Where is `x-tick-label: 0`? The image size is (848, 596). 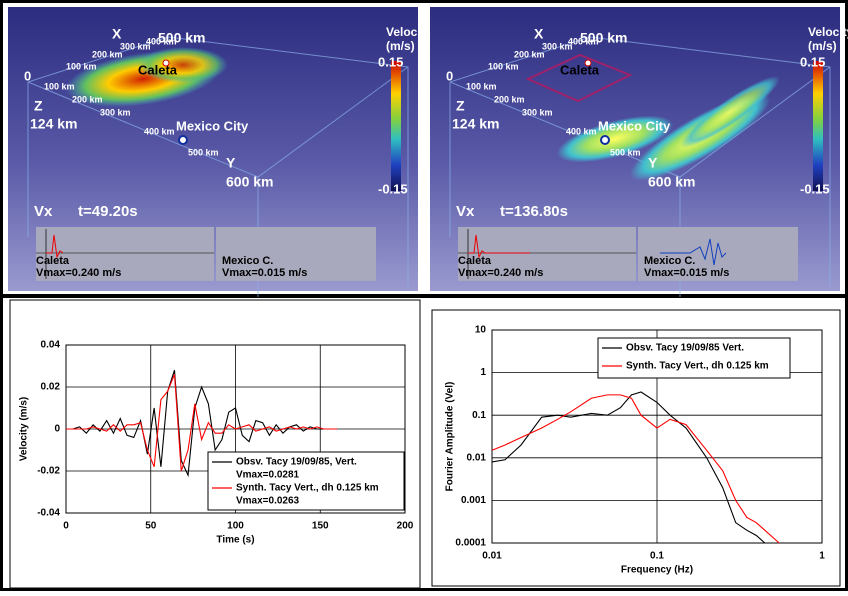
x-tick-label: 0 is located at coordinates (66, 526).